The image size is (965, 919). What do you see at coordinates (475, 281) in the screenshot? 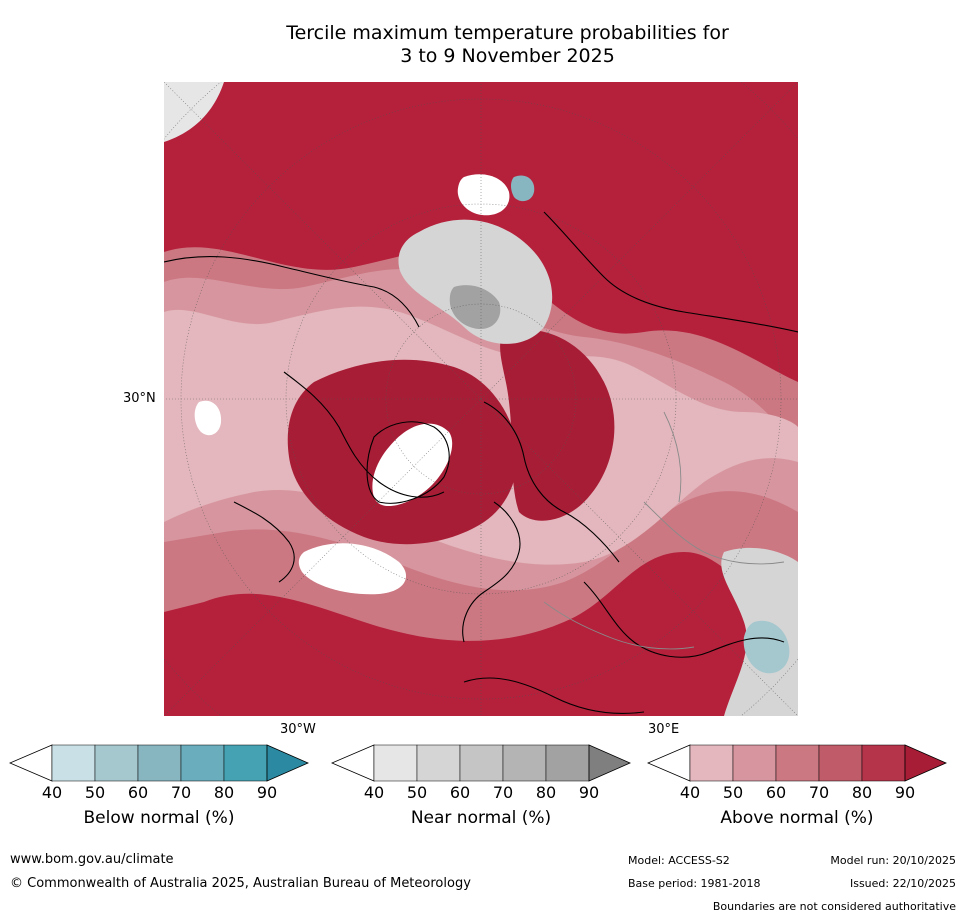
I see `near-normal-arctic` at bounding box center [475, 281].